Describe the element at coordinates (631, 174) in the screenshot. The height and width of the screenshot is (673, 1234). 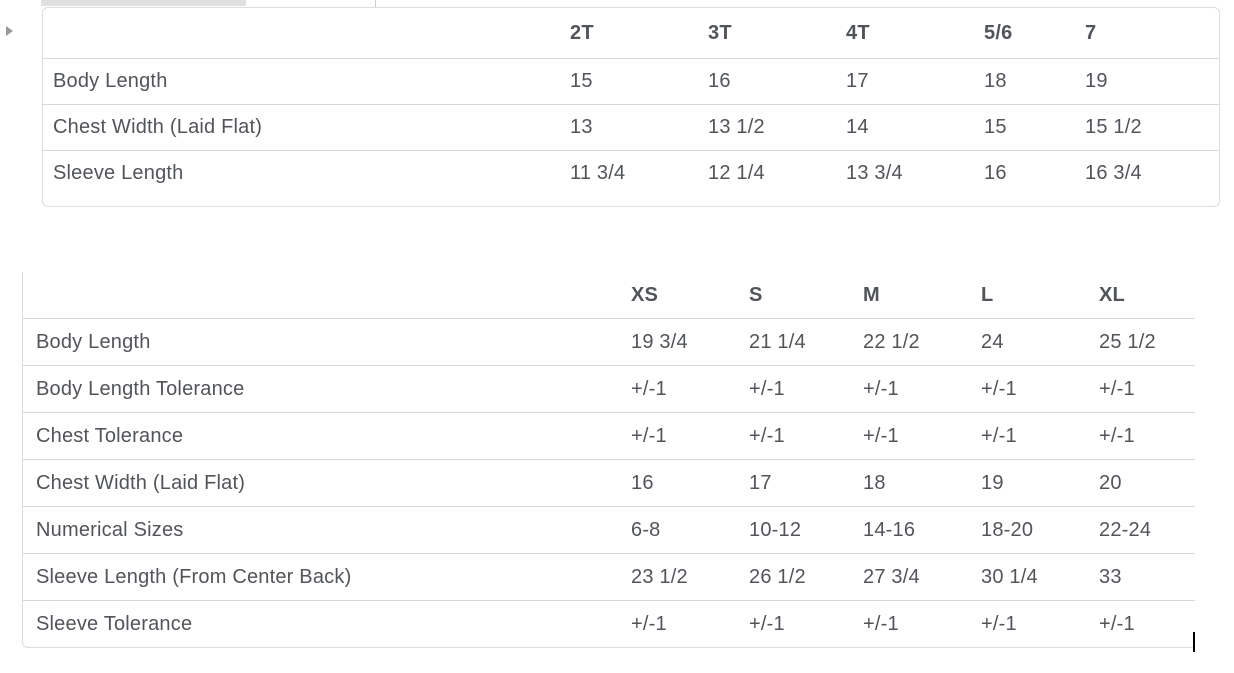
I see `table-row: Sleeve Length 11 3/4 12 1/4 13 3/4 16 16 3/4` at that location.